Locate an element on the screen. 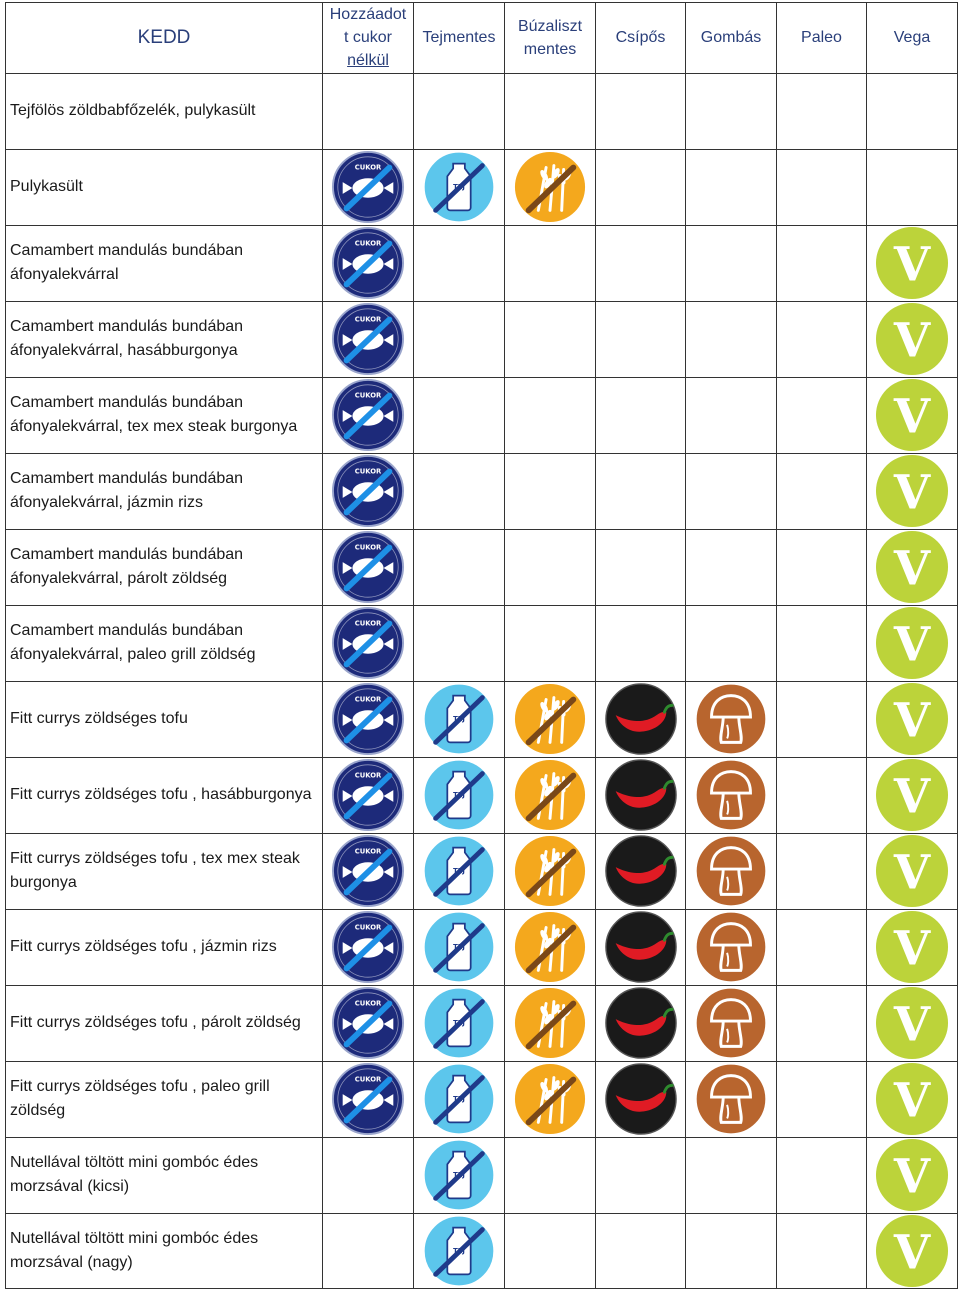 The width and height of the screenshot is (960, 1290). dish-name-line: burgonya is located at coordinates (43, 883).